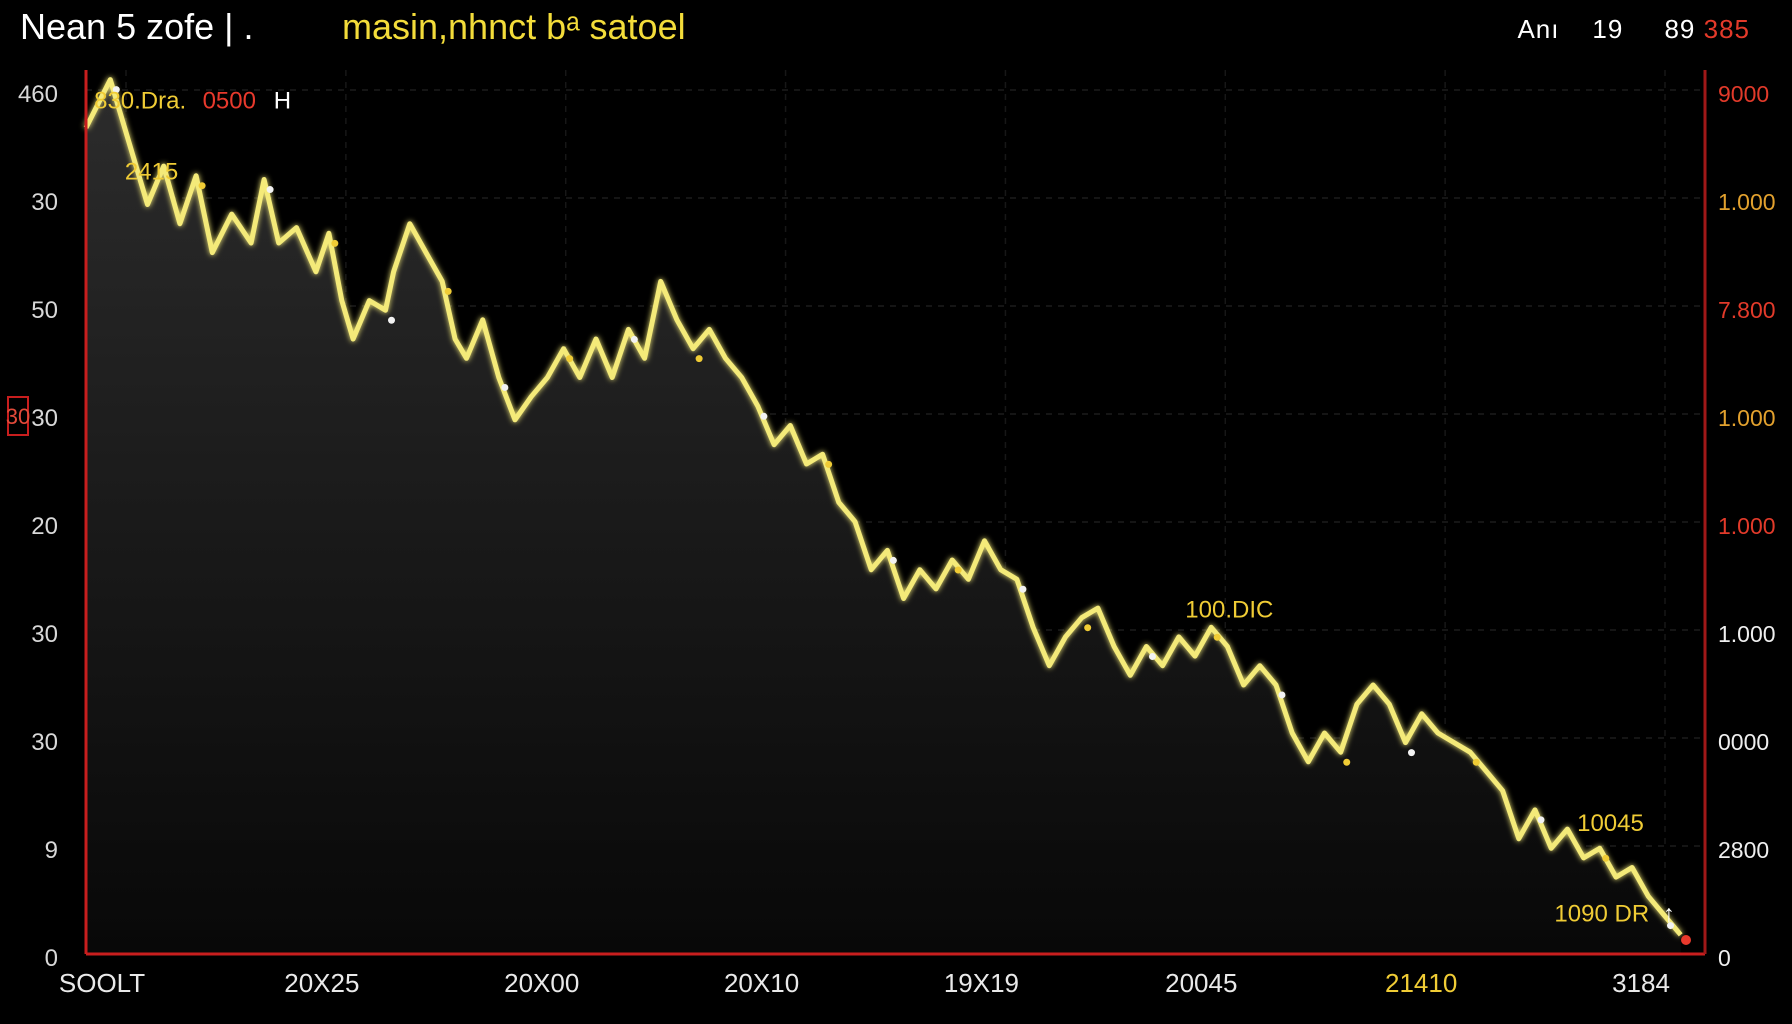 This screenshot has width=1792, height=1024. I want to click on annotation-label: H, so click(282, 100).